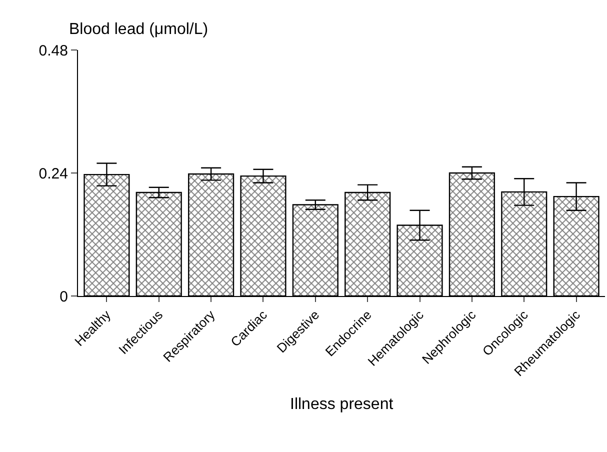 This screenshot has height=452, width=607. Describe the element at coordinates (342, 404) in the screenshot. I see `x-axis-title: Illness present` at that location.